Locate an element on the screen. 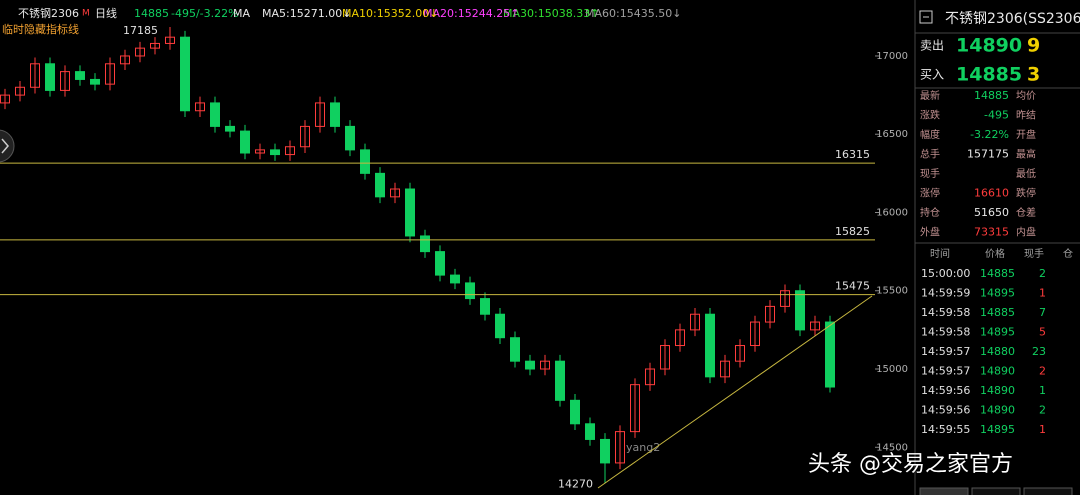  level-label: 15825 is located at coordinates (852, 231).